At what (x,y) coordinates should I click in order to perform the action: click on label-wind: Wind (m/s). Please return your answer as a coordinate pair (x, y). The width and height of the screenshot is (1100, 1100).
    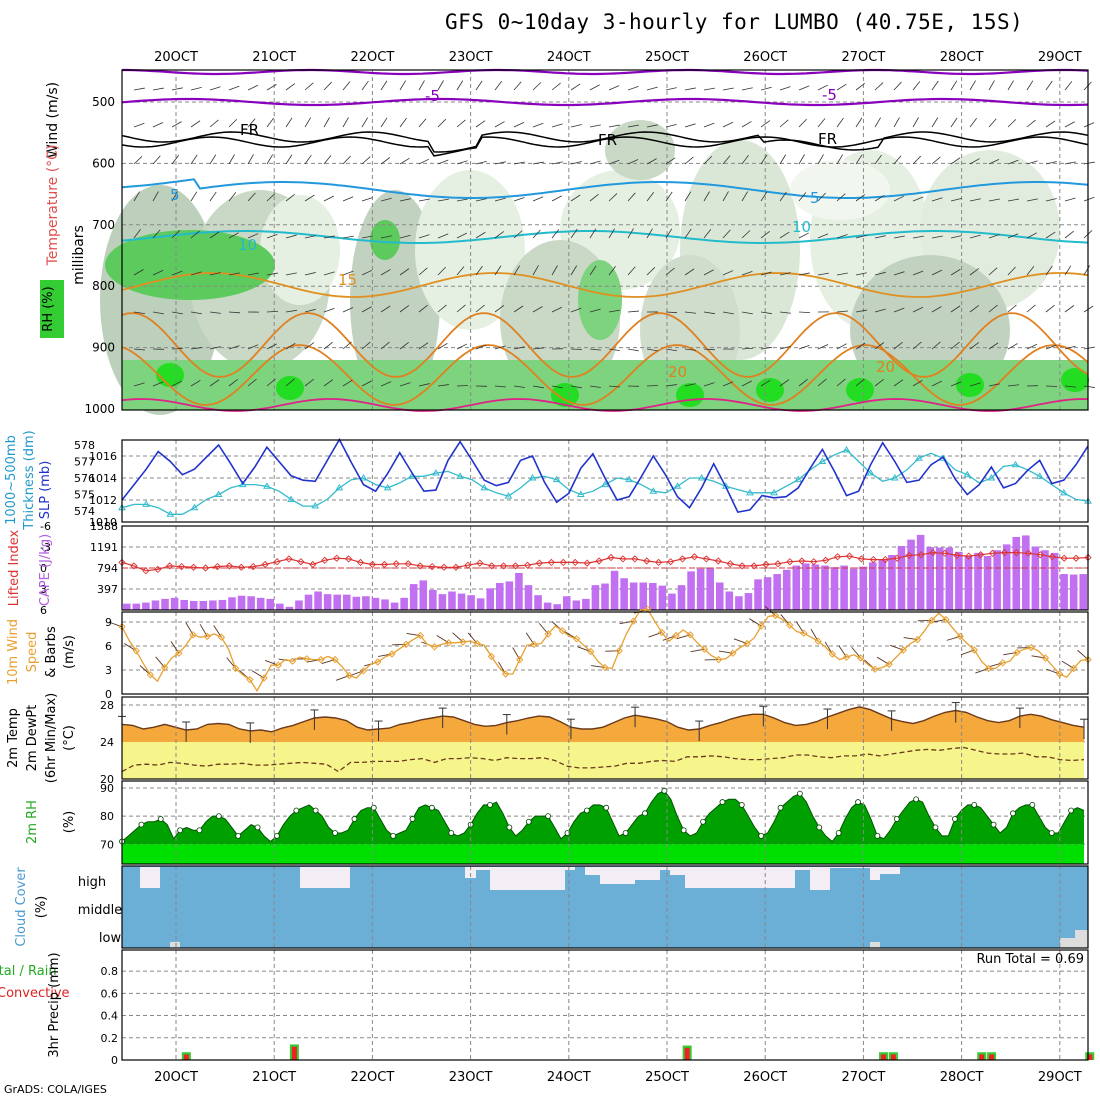
    Looking at the image, I should click on (53, 120).